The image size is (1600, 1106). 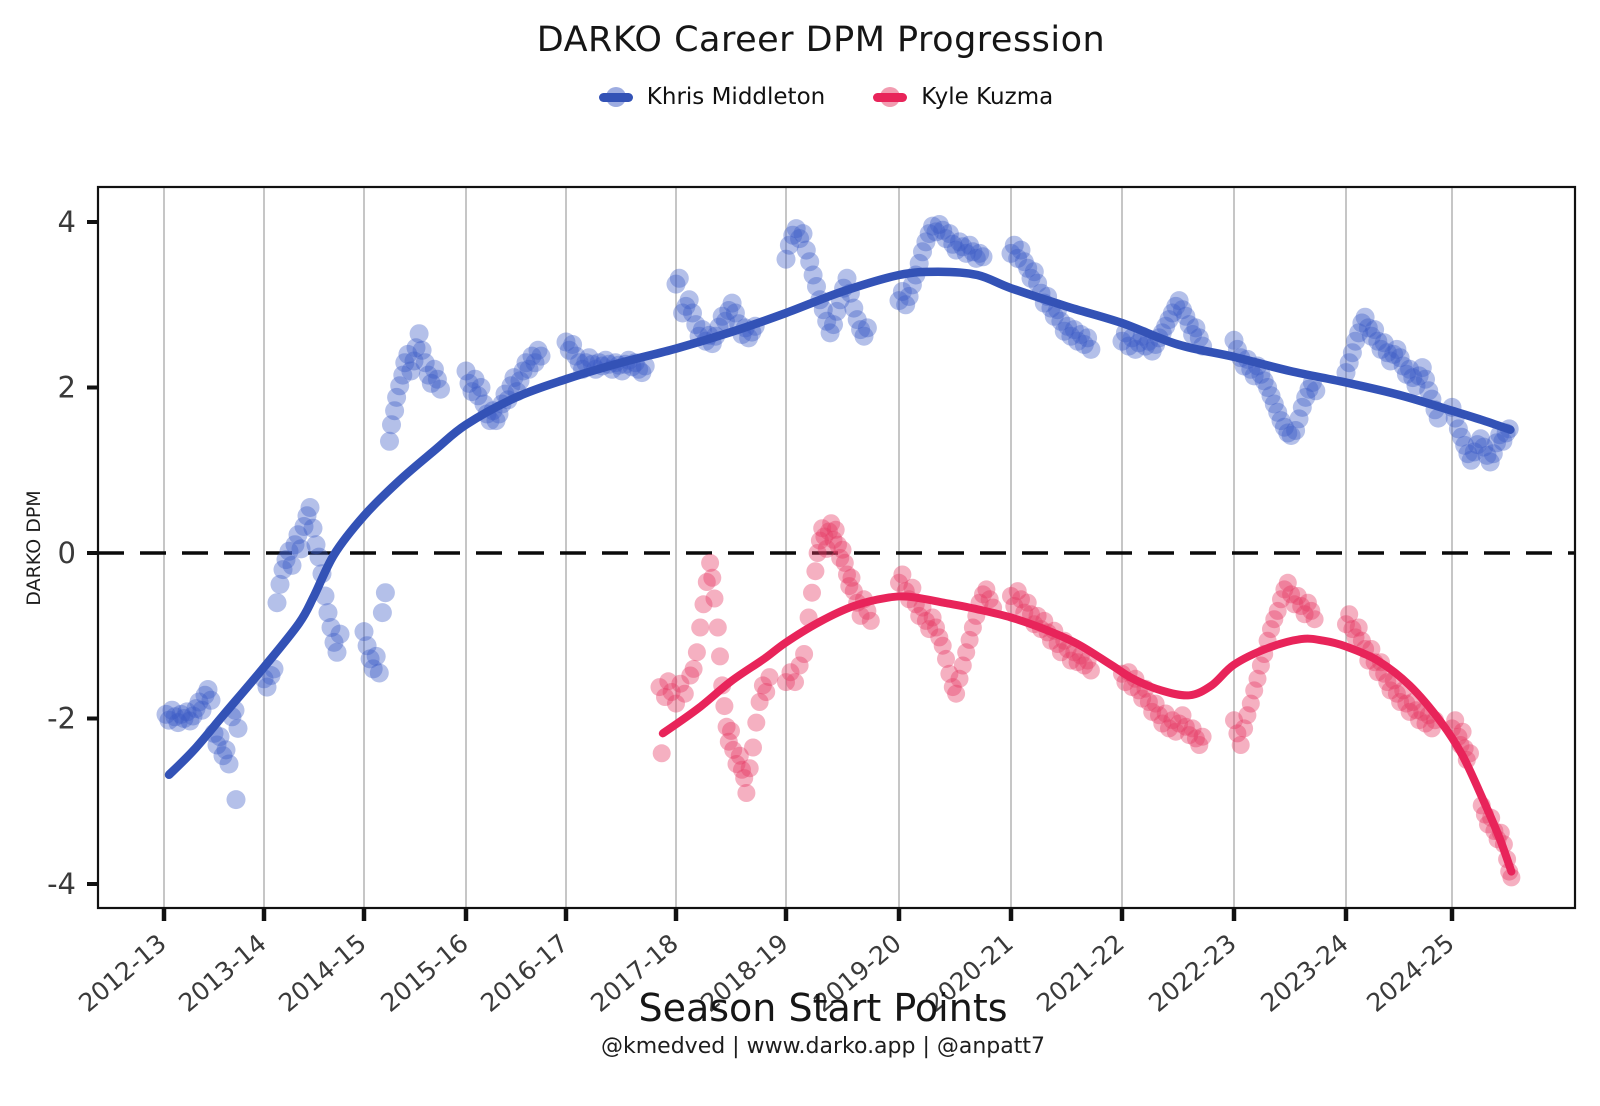 I want to click on y-axis-ticks: 4 2 0 -2 -4, so click(x=72, y=553).